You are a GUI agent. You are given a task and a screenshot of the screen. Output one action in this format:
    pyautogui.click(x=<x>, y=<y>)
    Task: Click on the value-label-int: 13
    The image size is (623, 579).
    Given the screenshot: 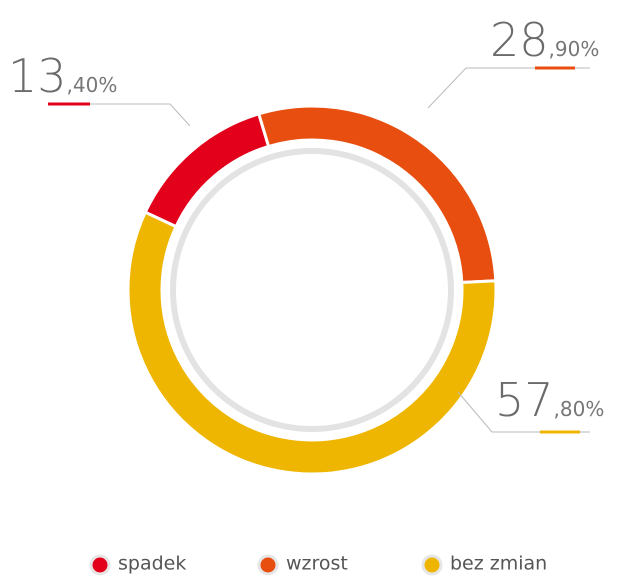 What is the action you would take?
    pyautogui.click(x=37, y=76)
    